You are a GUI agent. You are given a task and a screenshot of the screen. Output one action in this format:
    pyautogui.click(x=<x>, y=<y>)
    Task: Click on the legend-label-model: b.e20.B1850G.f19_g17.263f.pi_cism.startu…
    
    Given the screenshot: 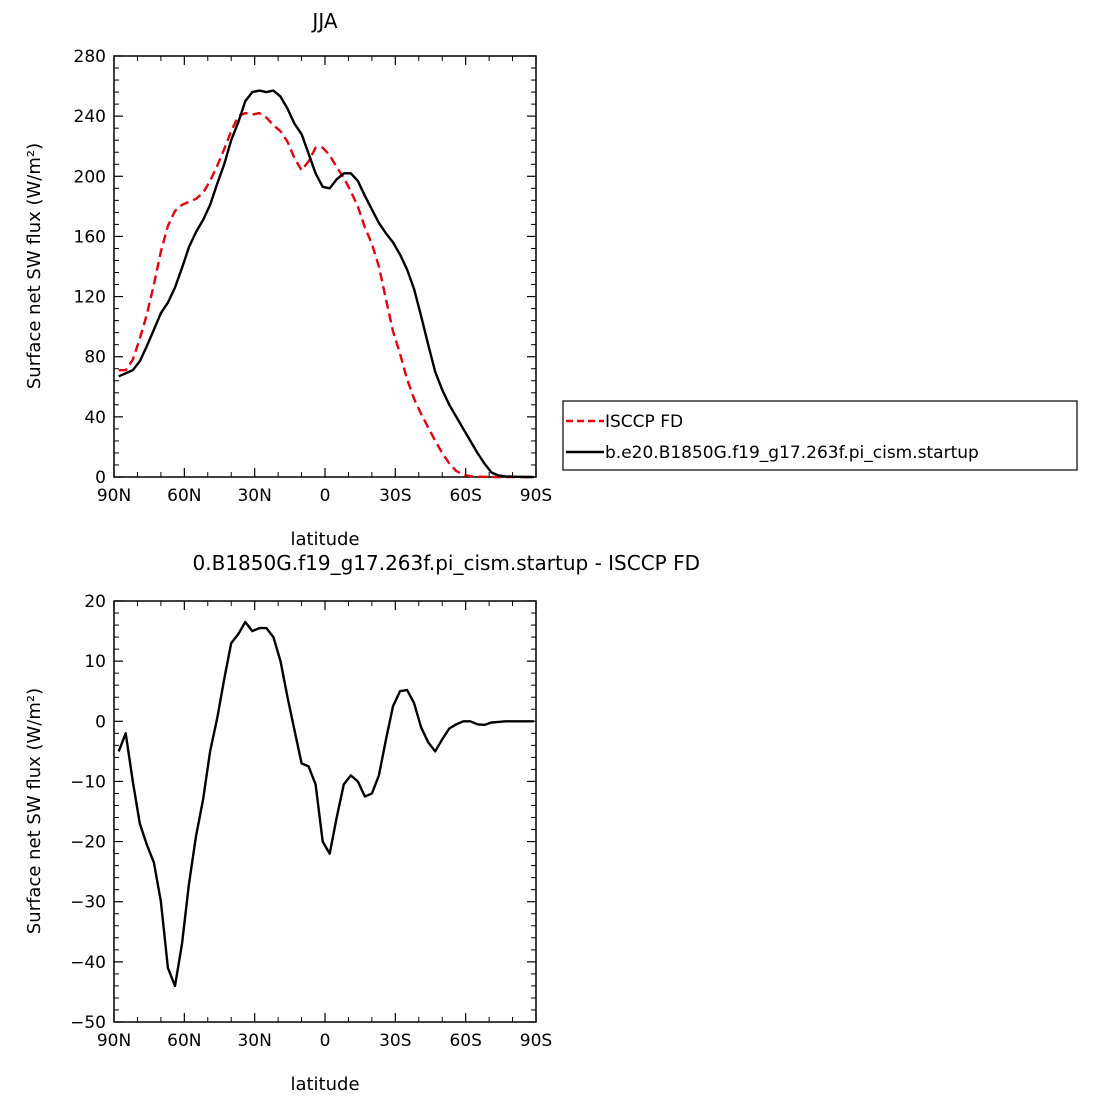 What is the action you would take?
    pyautogui.click(x=792, y=453)
    